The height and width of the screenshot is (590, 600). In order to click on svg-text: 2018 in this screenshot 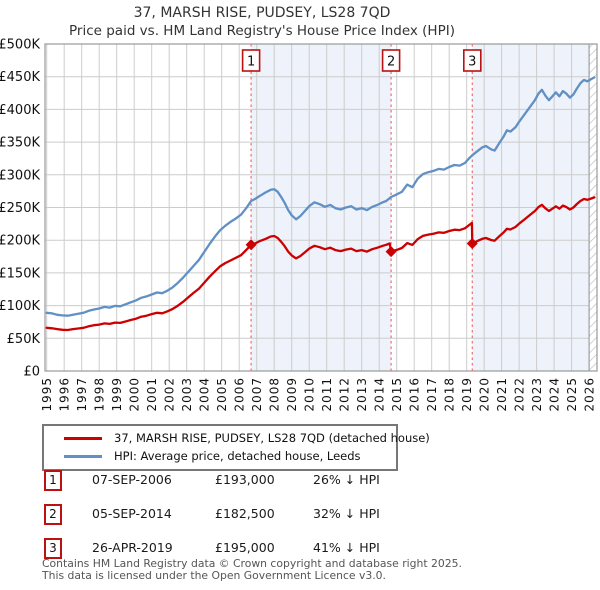, I will do `click(450, 394)`.